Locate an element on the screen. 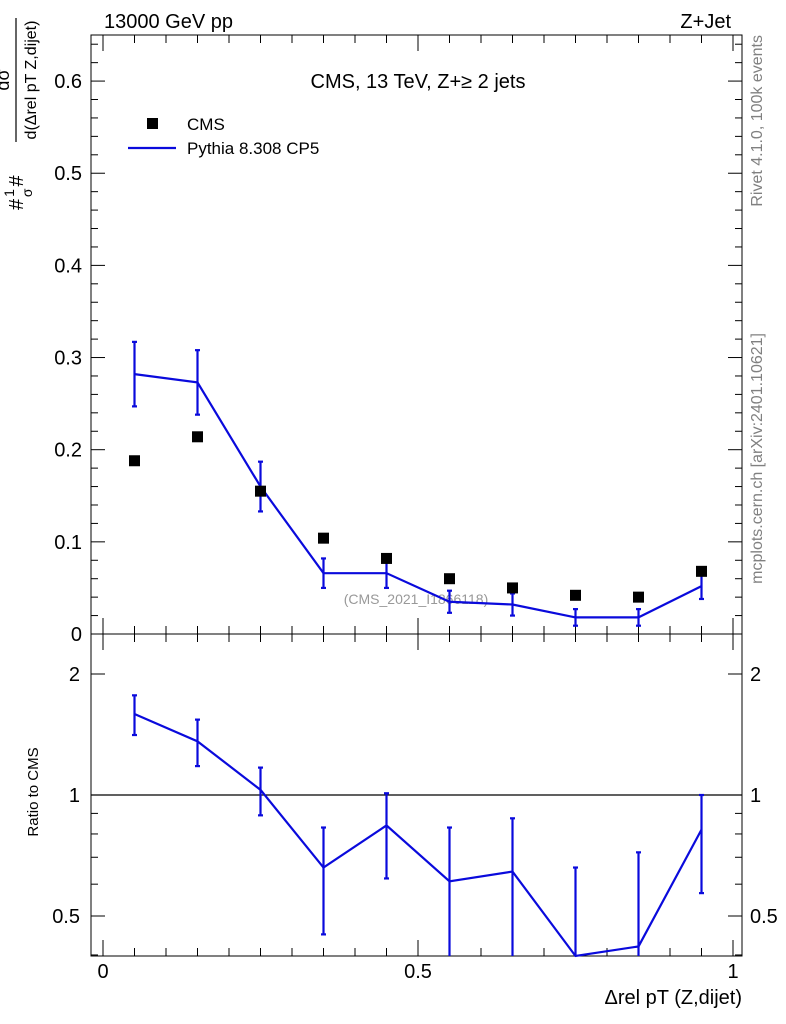 This screenshot has height=1024, width=786. legend-cms-marker is located at coordinates (152, 123).